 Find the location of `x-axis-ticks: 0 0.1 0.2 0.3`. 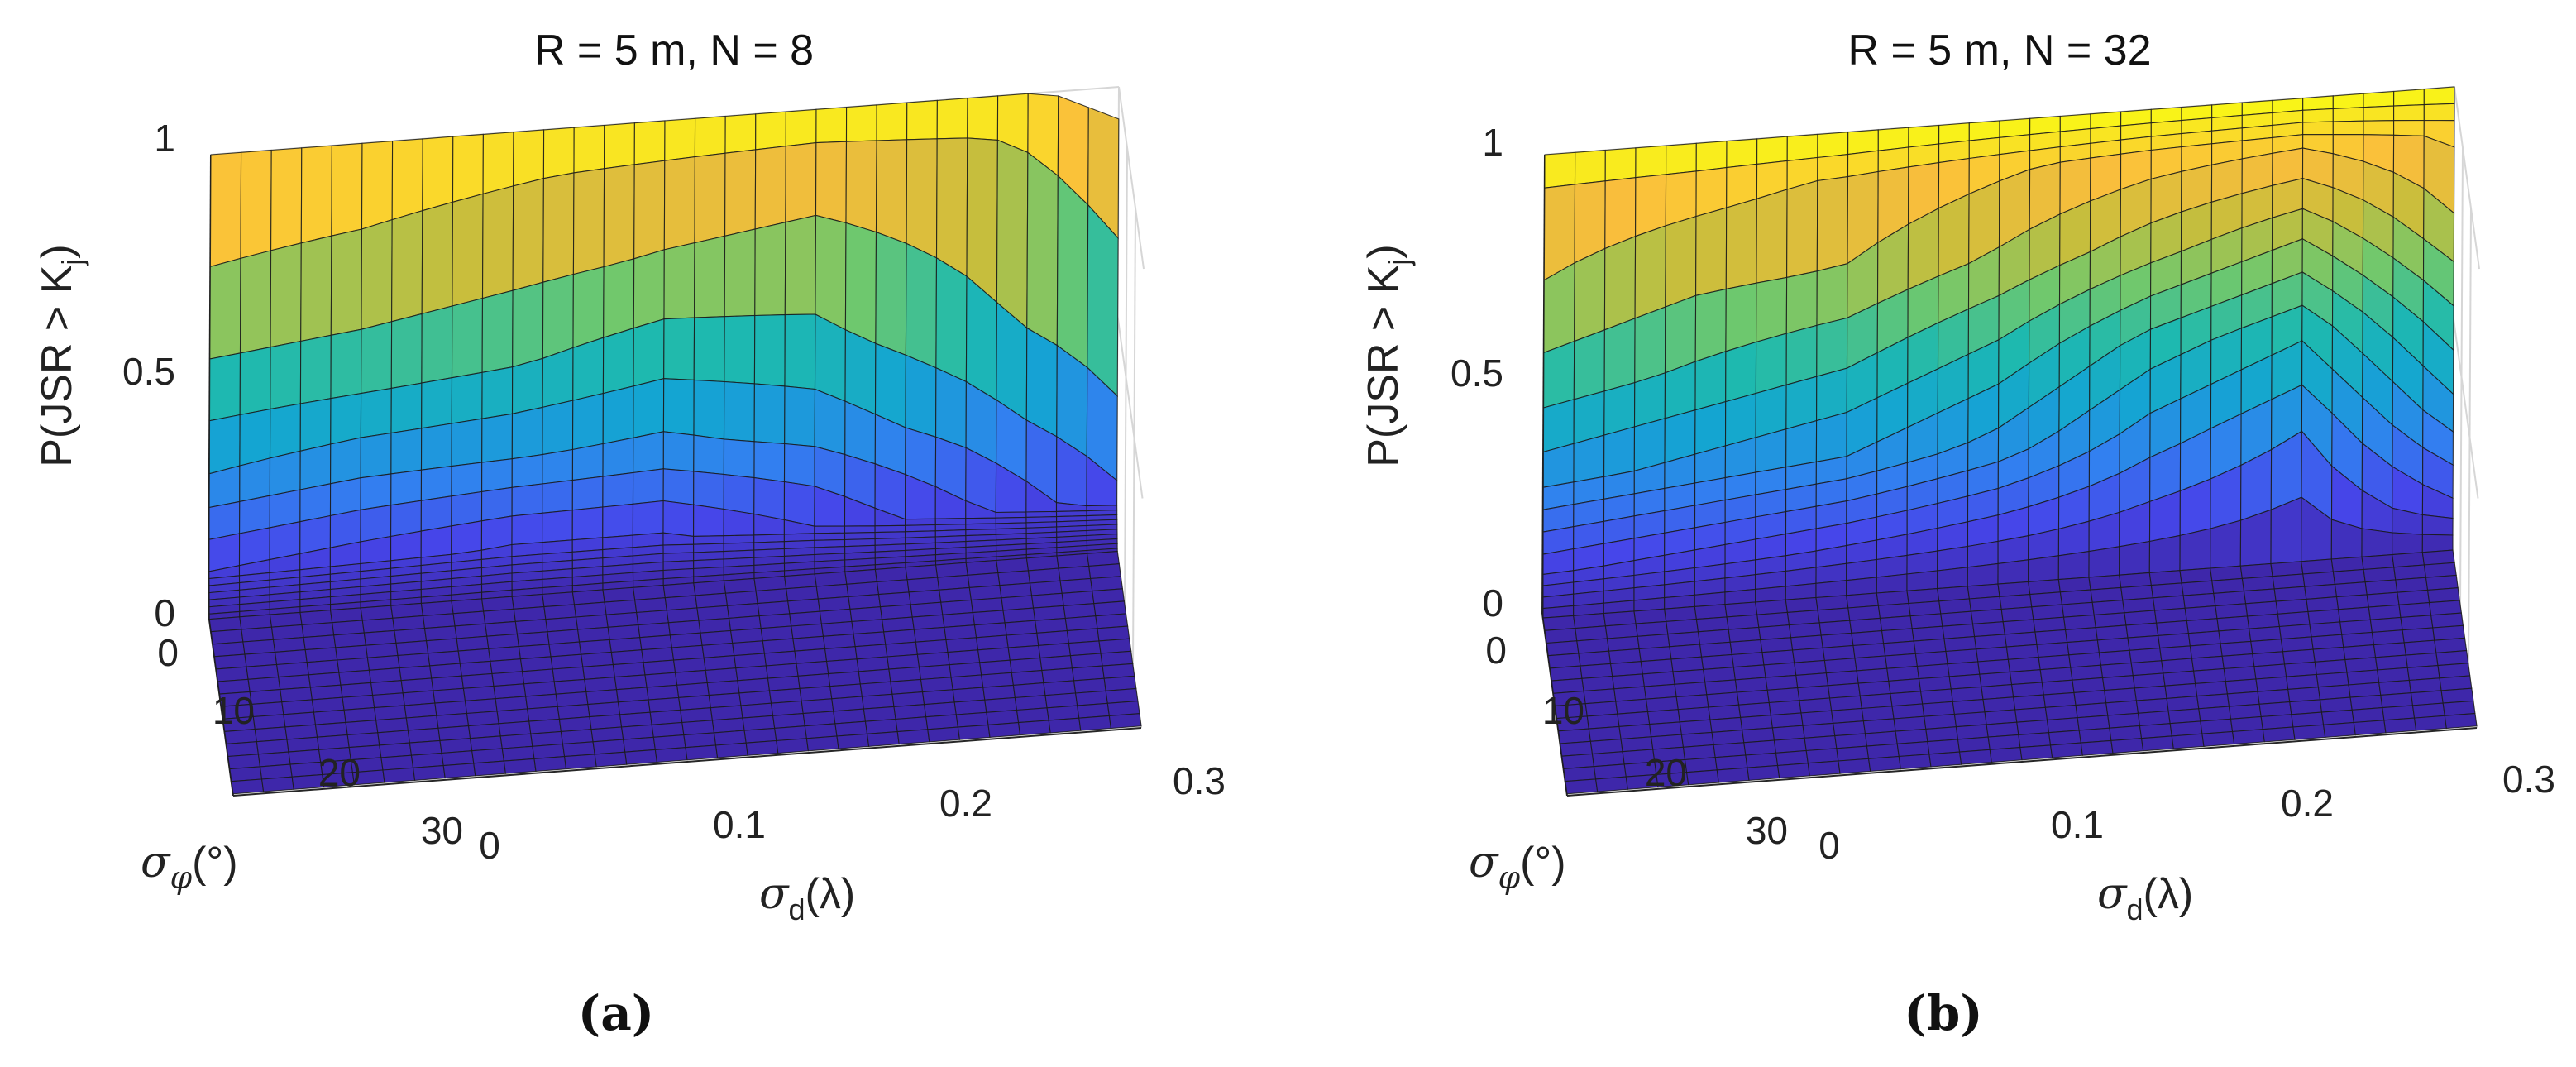

x-axis-ticks: 0 0.1 0.2 0.3 is located at coordinates (852, 813).